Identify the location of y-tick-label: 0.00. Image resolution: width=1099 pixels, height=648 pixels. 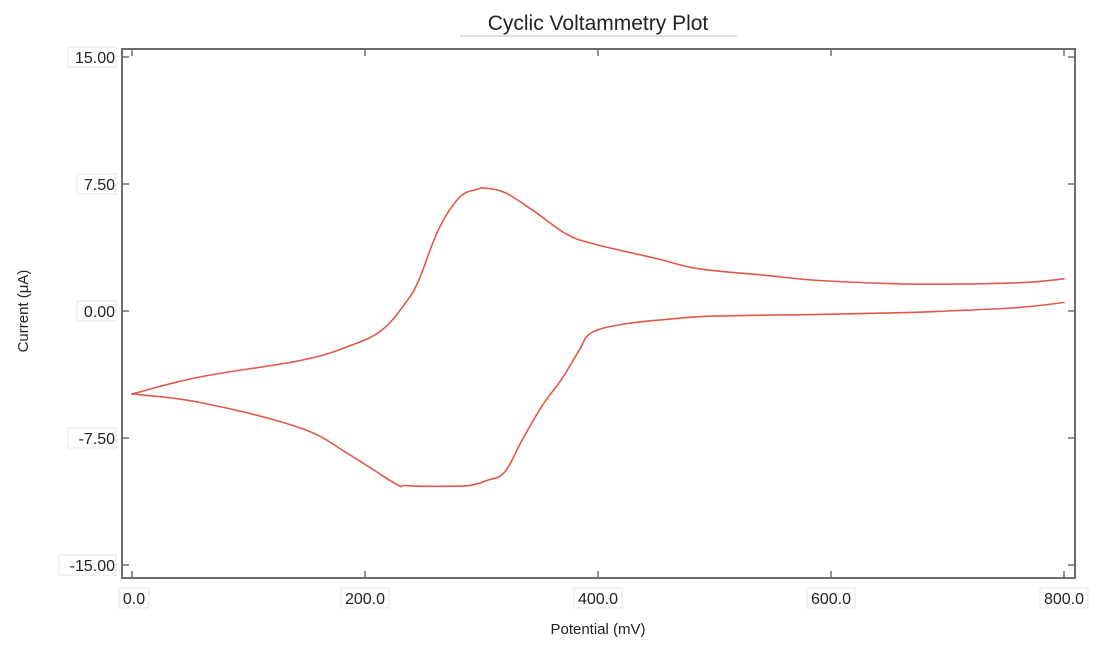
(99, 312).